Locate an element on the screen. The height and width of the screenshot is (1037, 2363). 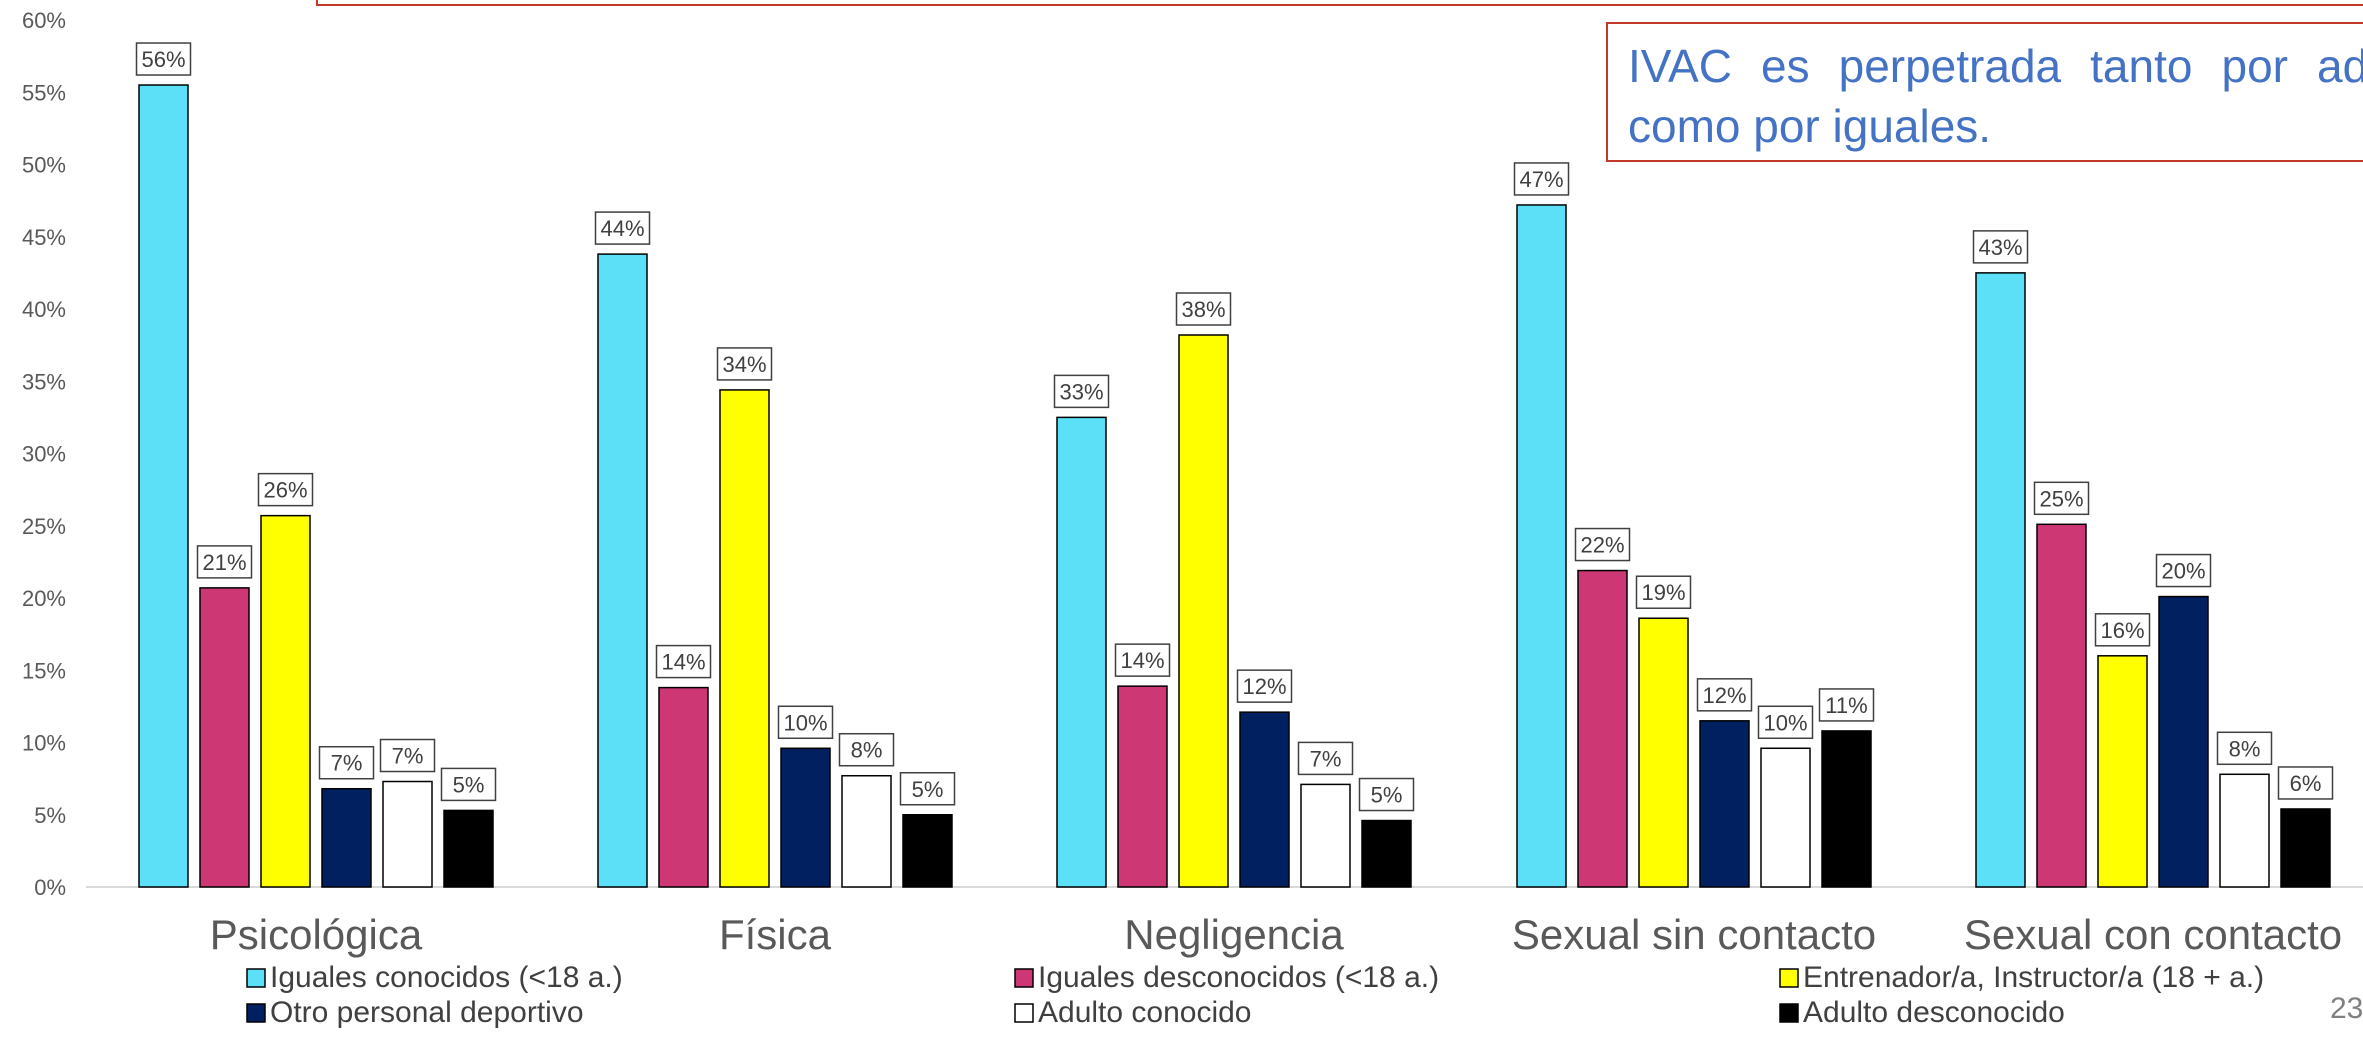
data-label: 56% is located at coordinates (163, 59).